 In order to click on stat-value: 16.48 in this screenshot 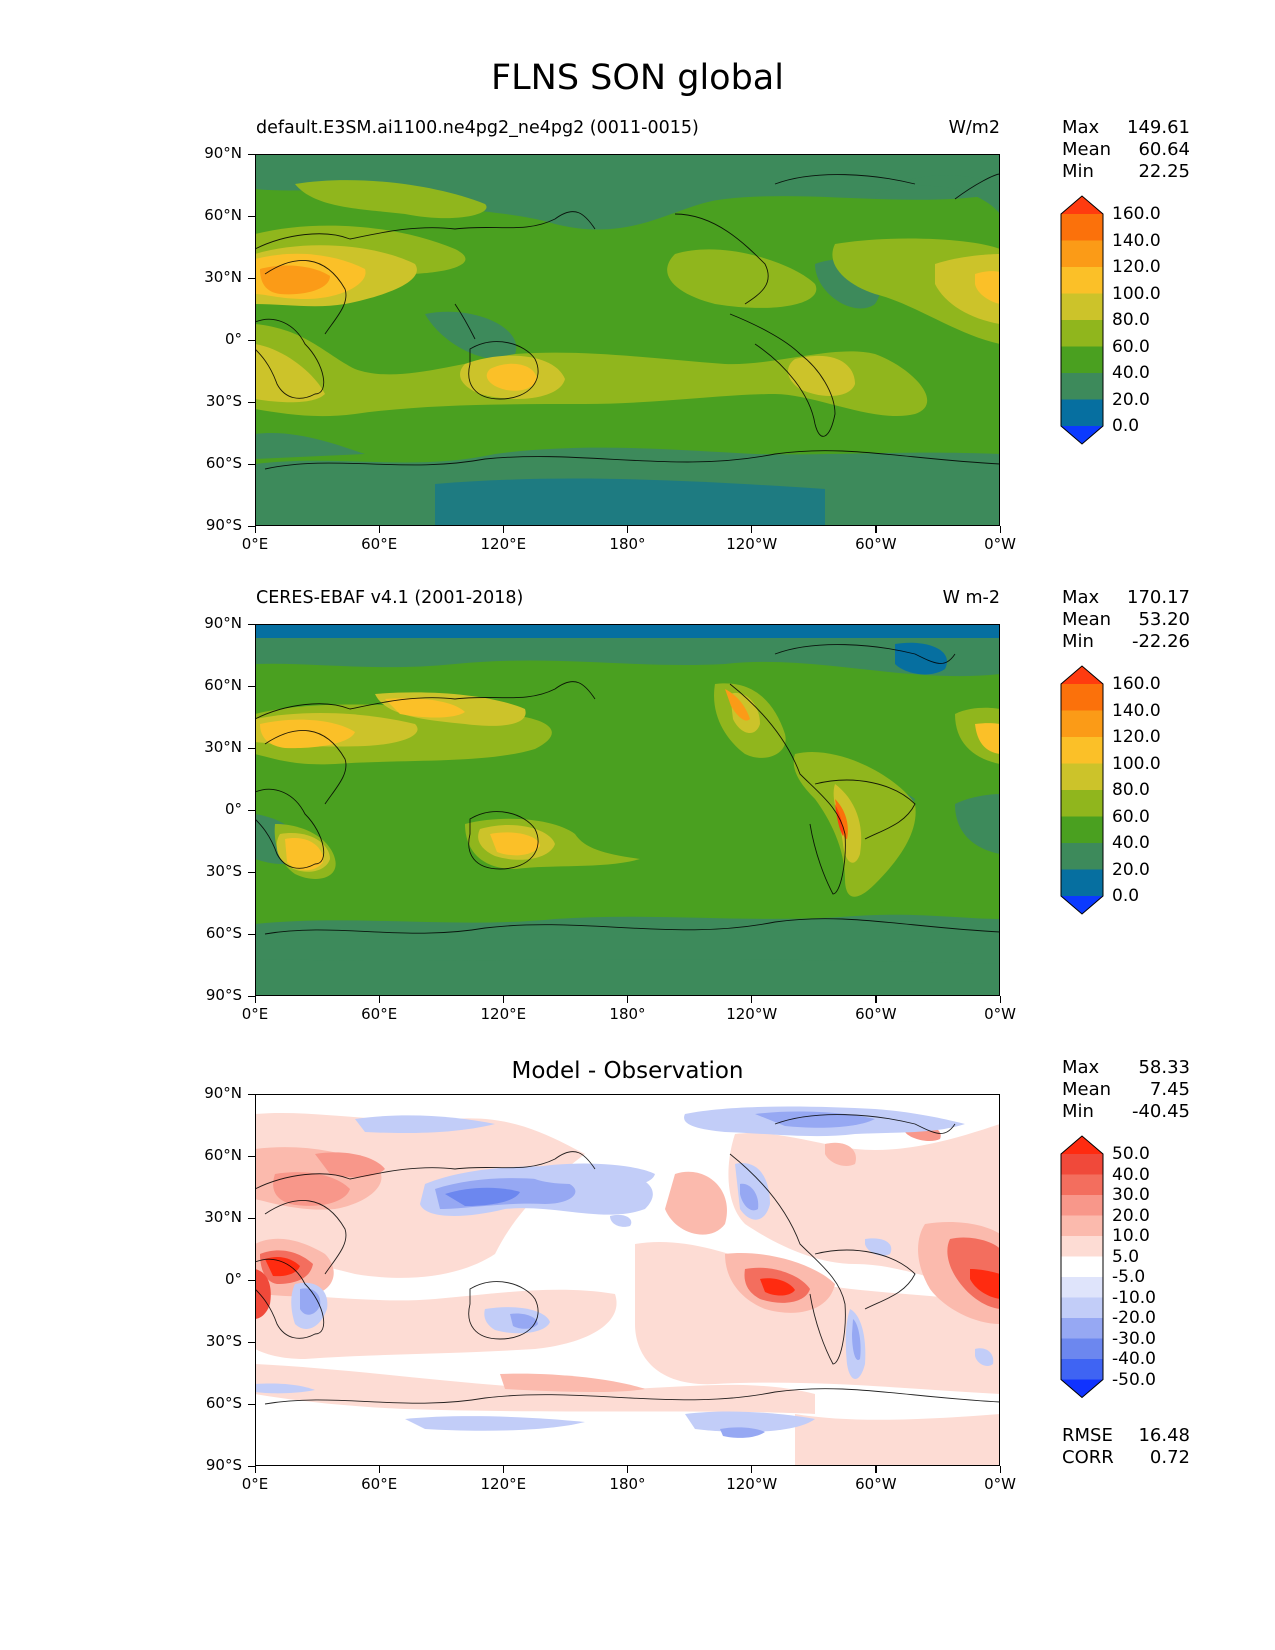, I will do `click(1164, 1435)`.